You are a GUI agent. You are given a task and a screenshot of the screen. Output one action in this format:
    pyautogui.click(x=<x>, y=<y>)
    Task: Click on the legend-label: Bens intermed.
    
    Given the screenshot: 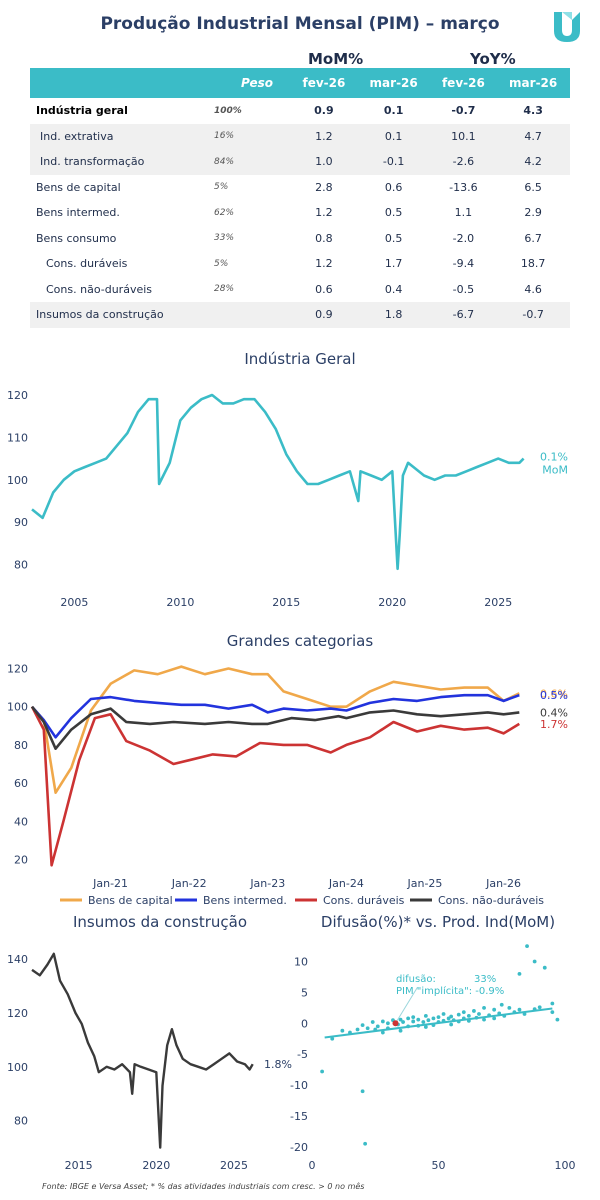 What is the action you would take?
    pyautogui.click(x=245, y=900)
    